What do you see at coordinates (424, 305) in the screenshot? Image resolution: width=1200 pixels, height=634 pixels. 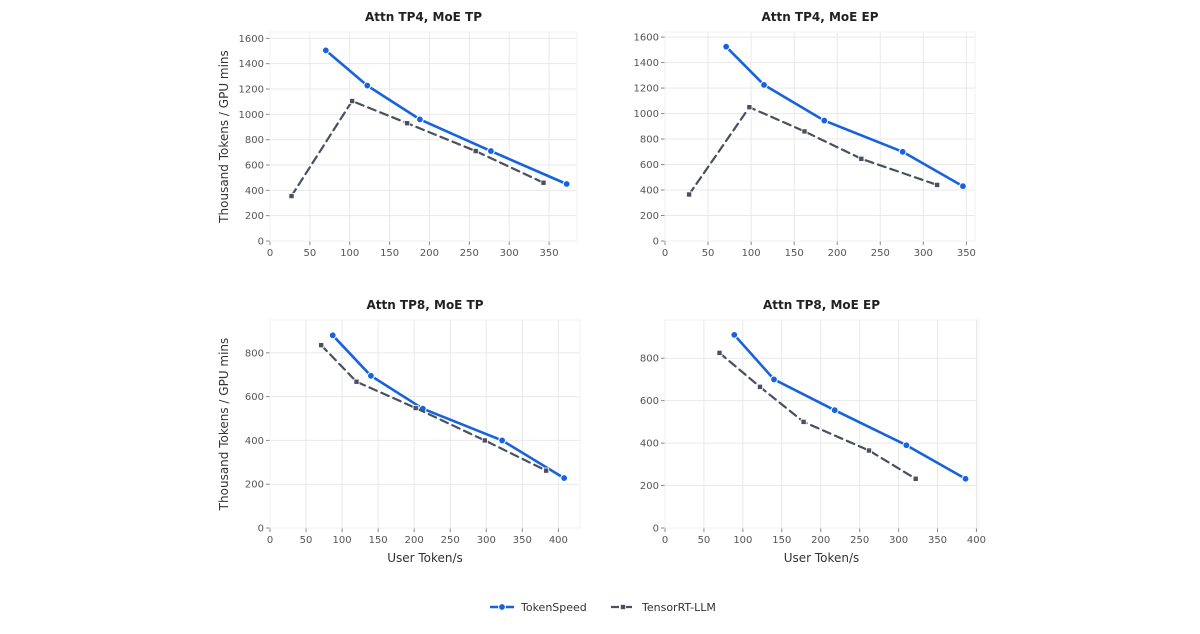 I see `subplot-title: Attn TP8, MoE TP` at bounding box center [424, 305].